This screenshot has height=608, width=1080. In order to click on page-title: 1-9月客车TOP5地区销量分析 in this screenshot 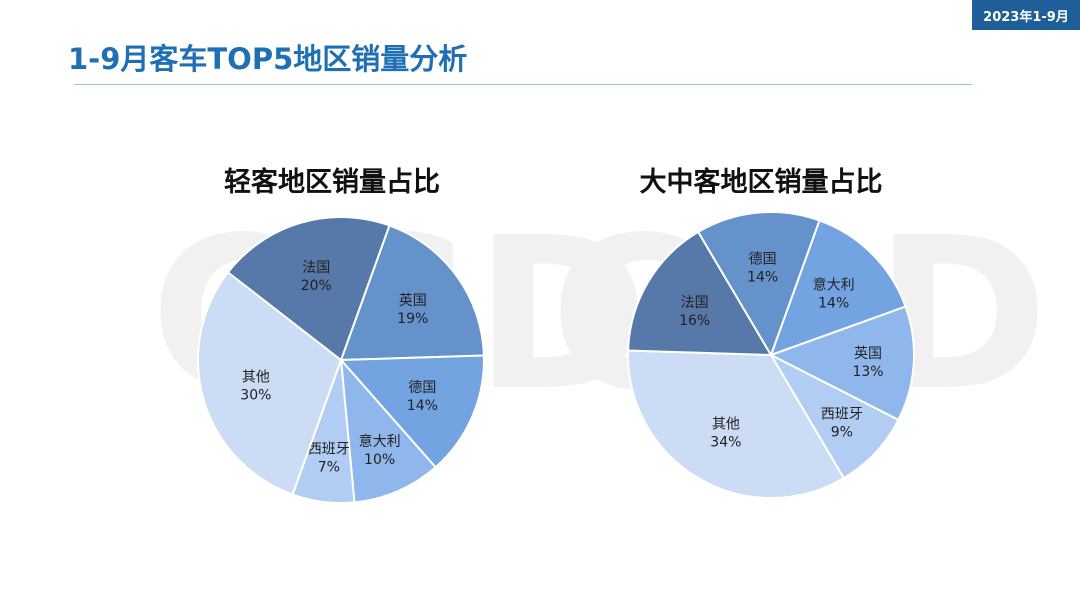, I will do `click(268, 59)`.